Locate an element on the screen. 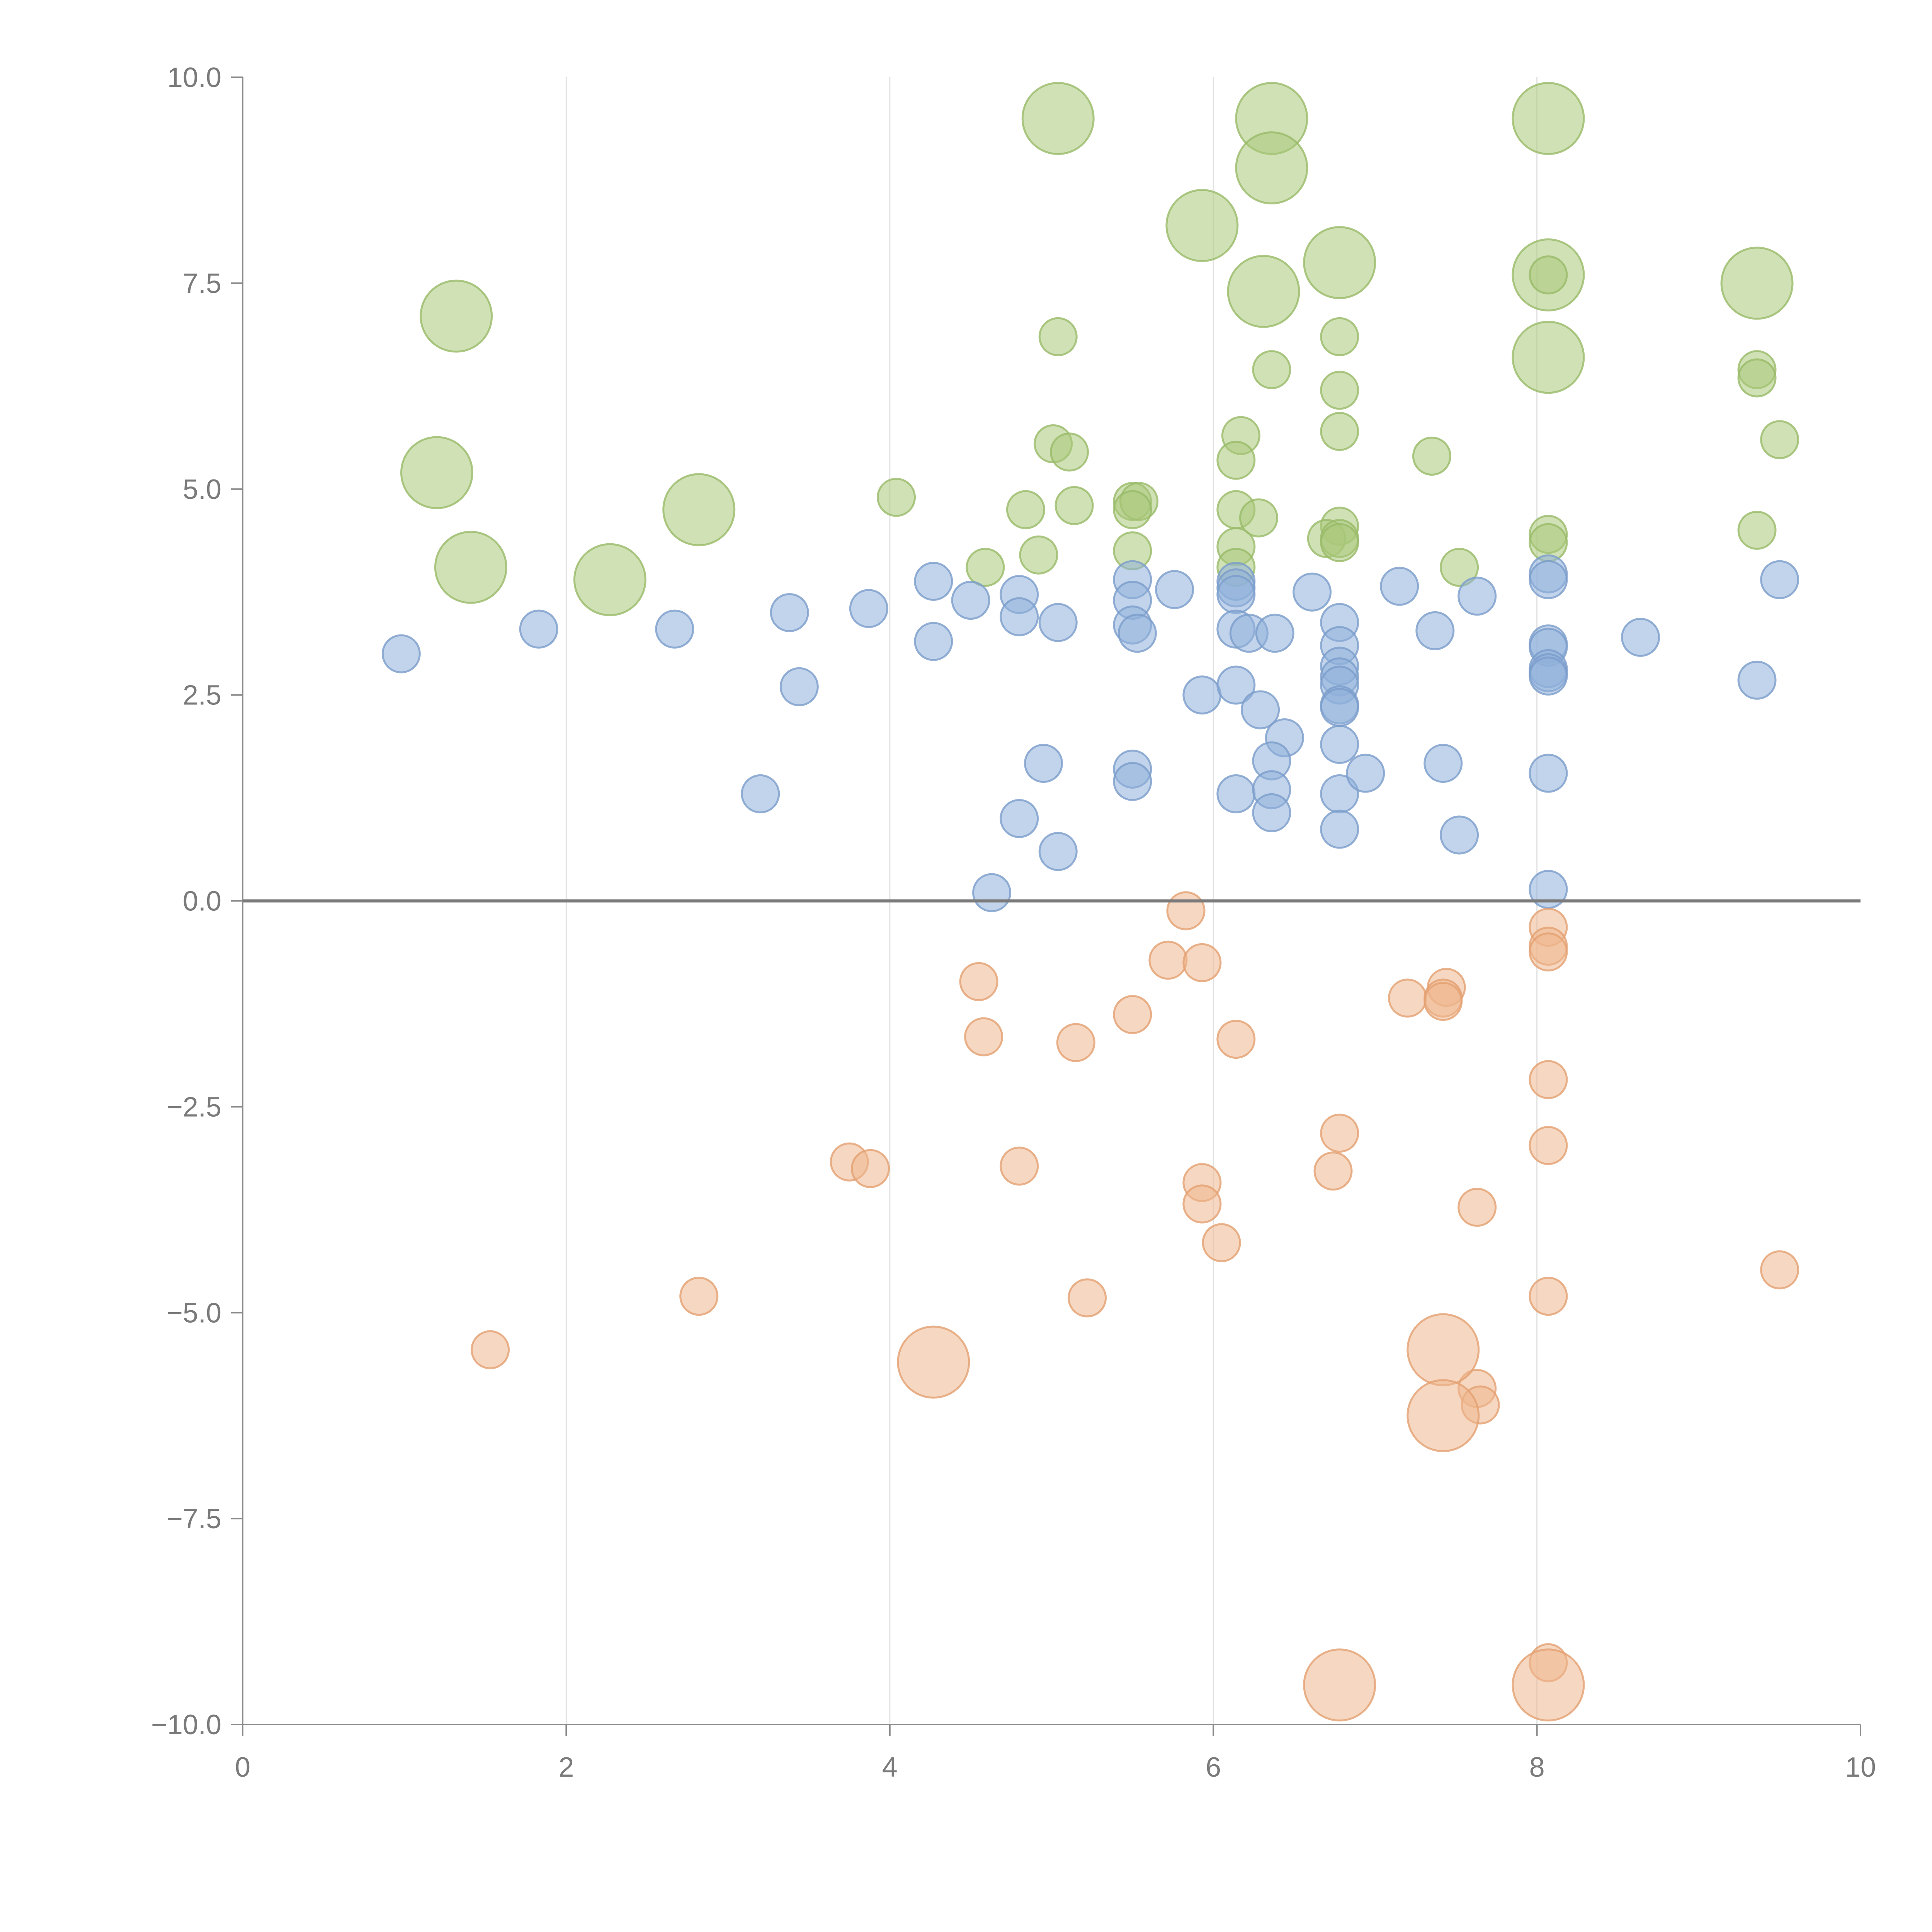  x-tick-label: 4 is located at coordinates (890, 1768).